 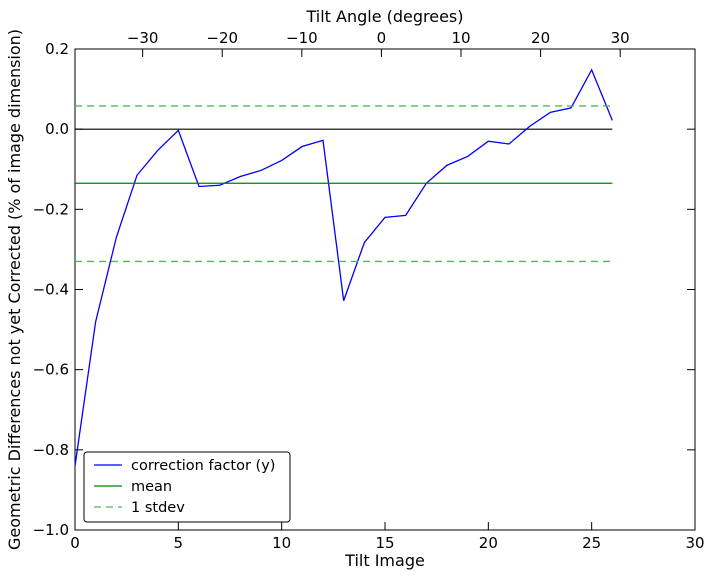 I want to click on legend-label: mean, so click(x=151, y=487).